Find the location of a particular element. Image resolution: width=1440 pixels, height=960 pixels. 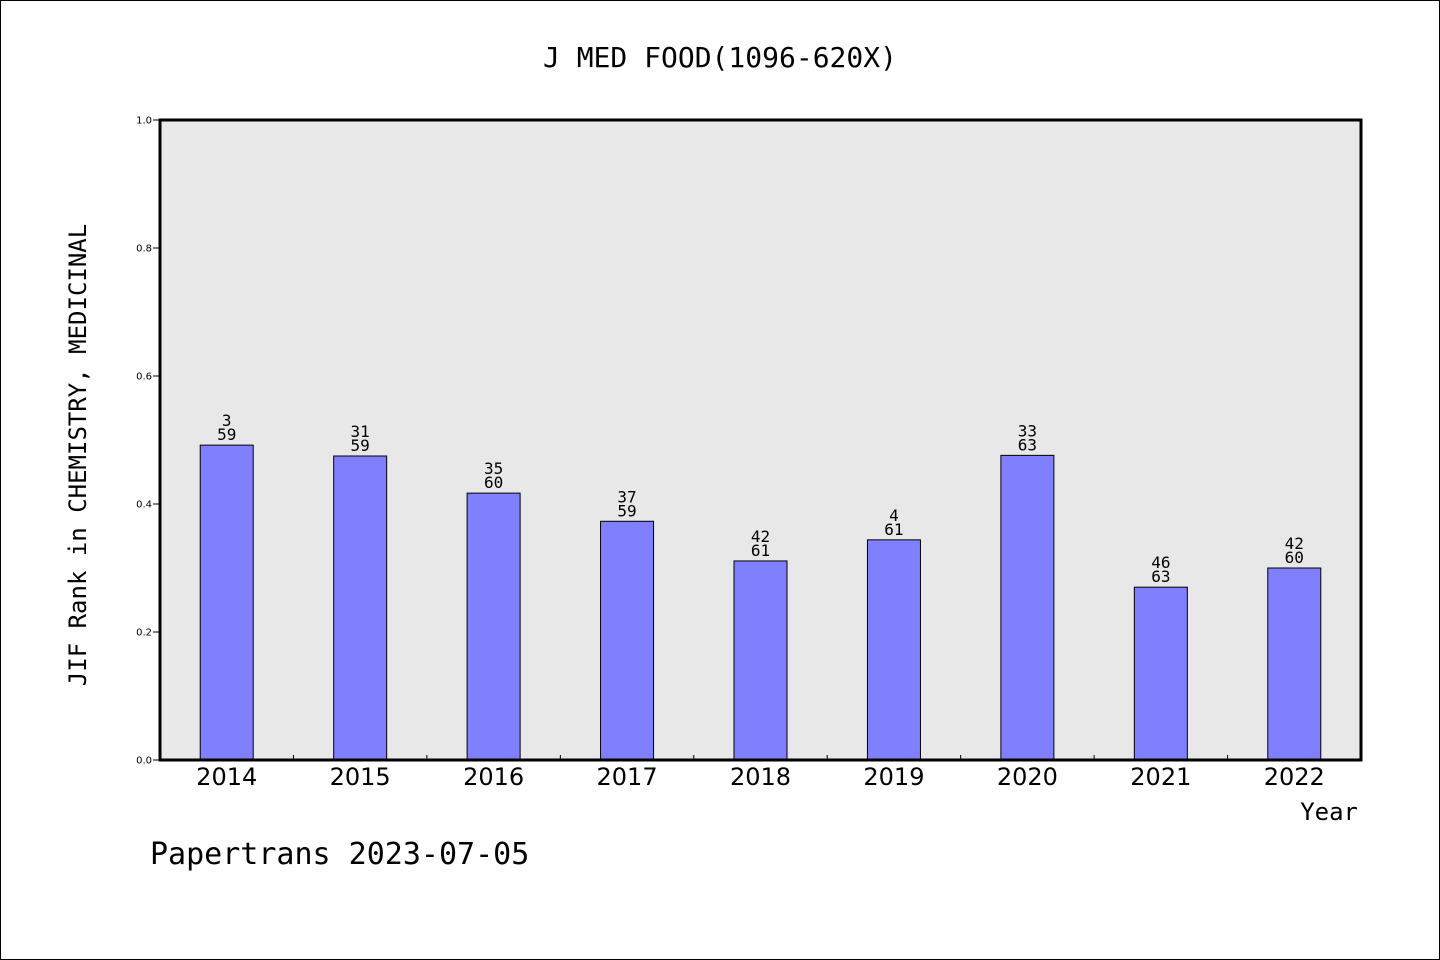

bar-label-rank: 33 is located at coordinates (1027, 430).